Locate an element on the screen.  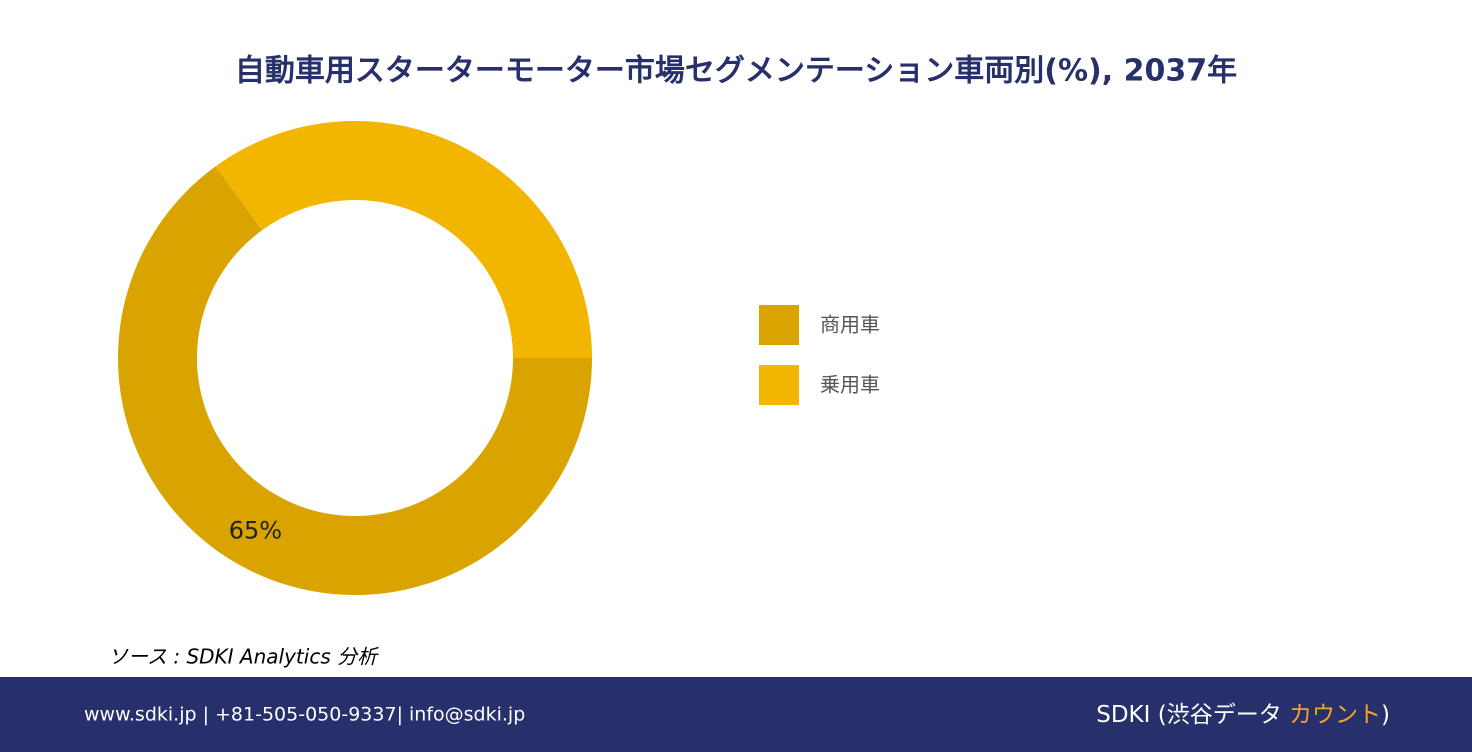
legend-label: 乗用車 is located at coordinates (850, 385).